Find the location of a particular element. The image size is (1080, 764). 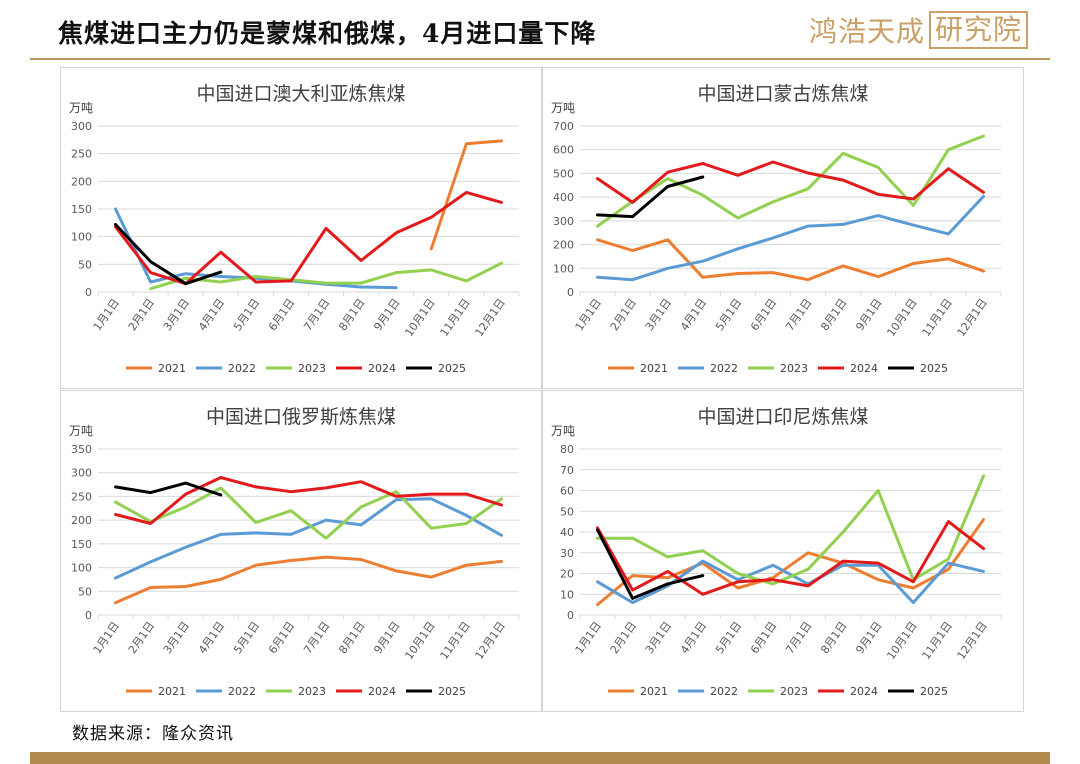

chart-title: 中国进口俄罗斯炼焦煤 is located at coordinates (301, 417).